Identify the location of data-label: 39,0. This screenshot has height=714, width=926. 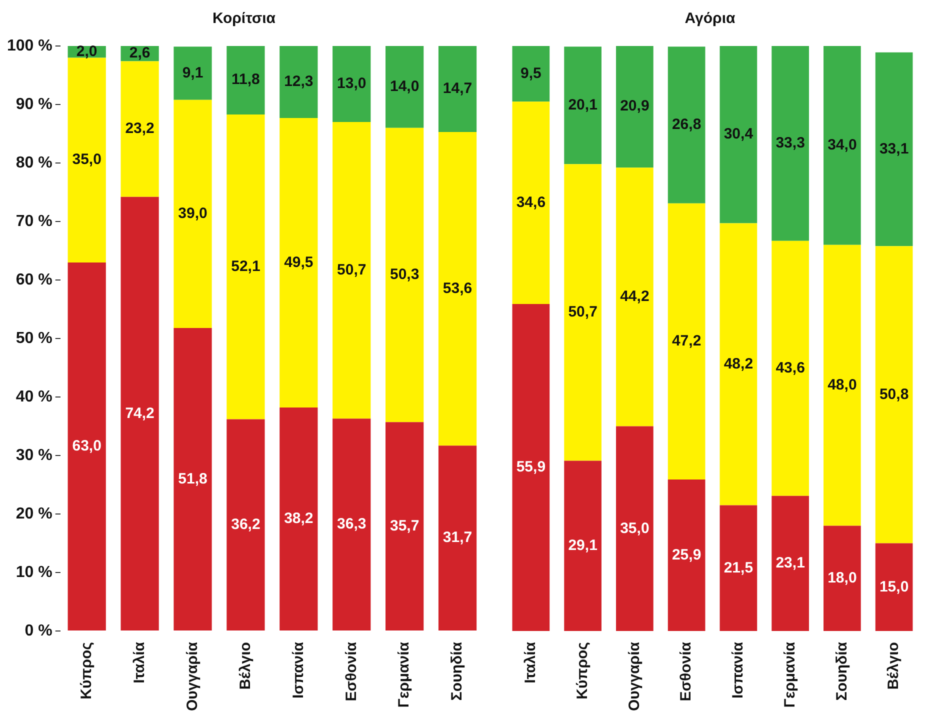
(193, 213).